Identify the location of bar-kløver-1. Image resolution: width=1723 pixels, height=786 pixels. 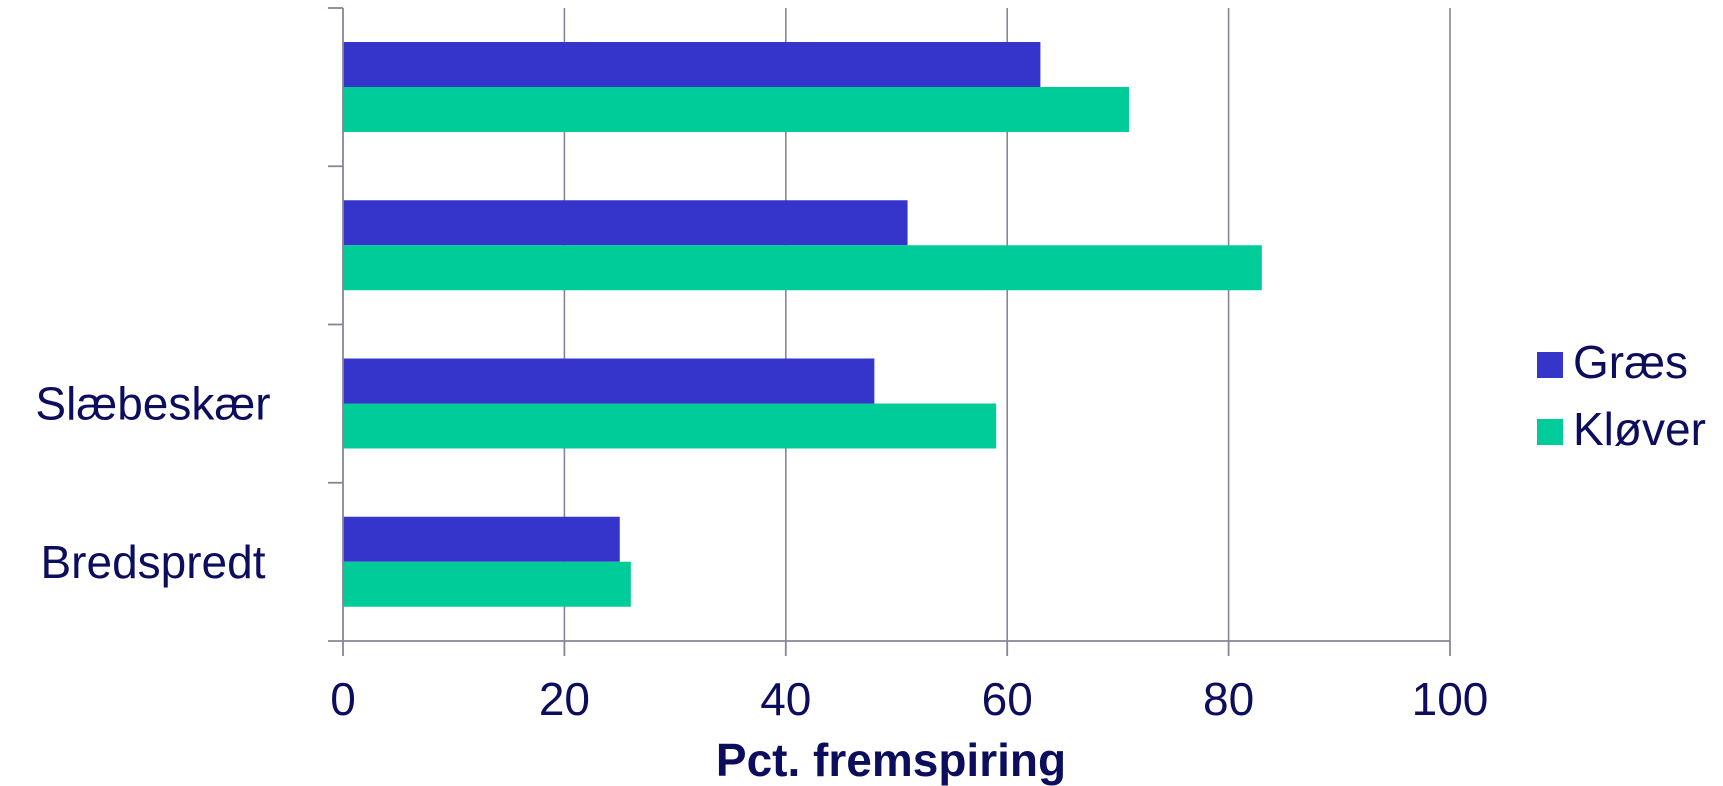
(802, 268).